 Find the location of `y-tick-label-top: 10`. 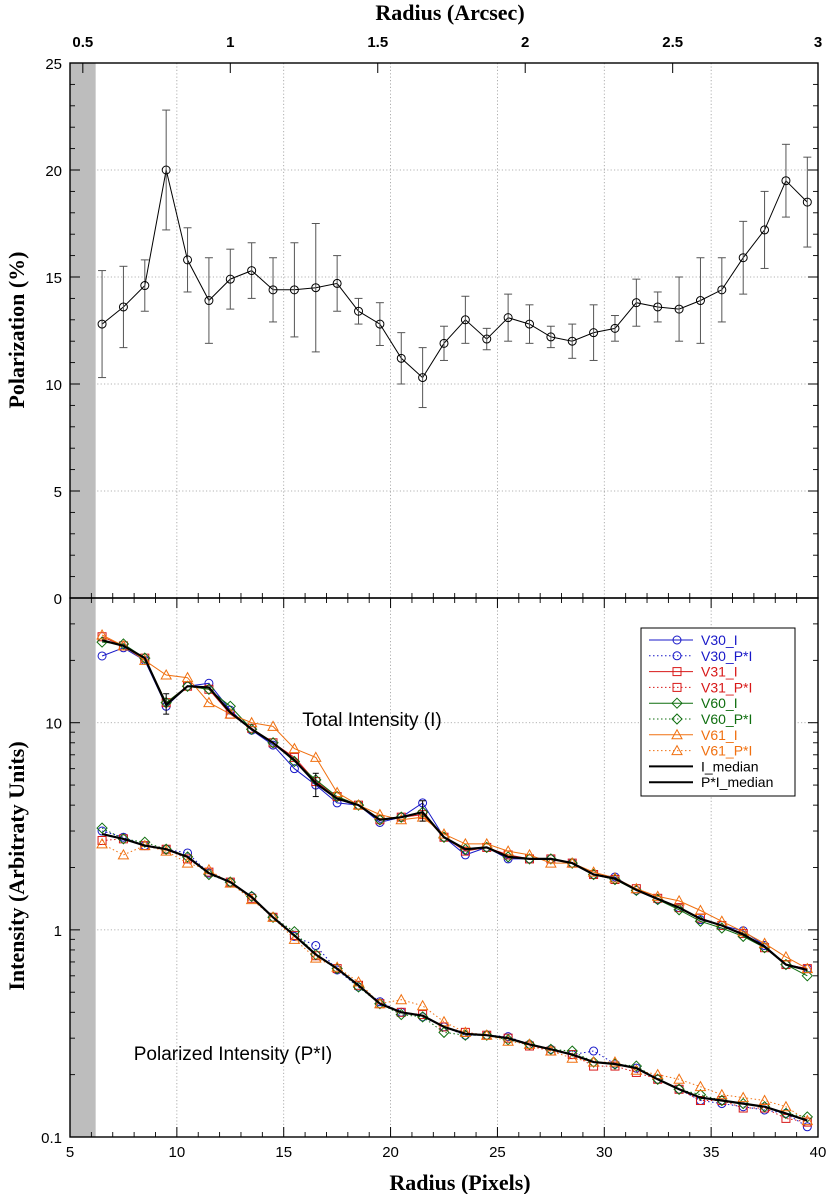

y-tick-label-top: 10 is located at coordinates (53, 385).